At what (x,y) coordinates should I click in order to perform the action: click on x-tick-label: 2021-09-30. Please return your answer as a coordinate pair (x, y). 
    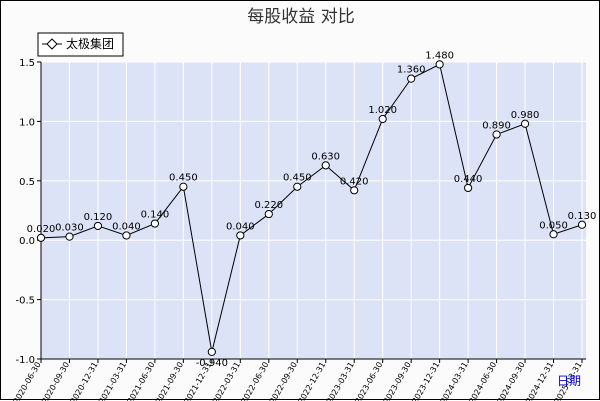
    Looking at the image, I should click on (169, 381).